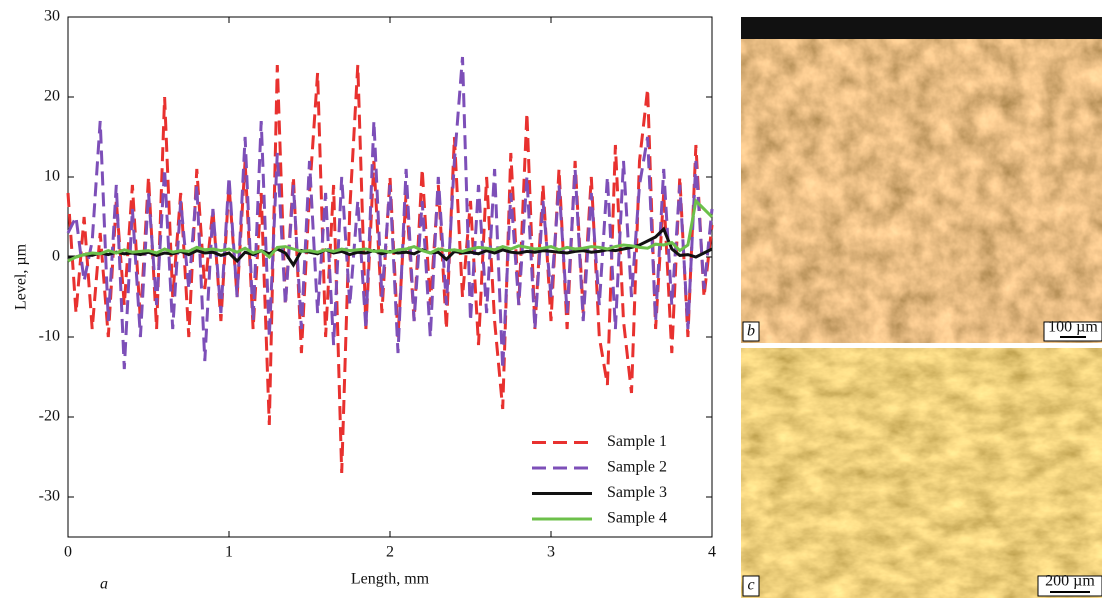  Describe the element at coordinates (229, 552) in the screenshot. I see `x-tick-label: 1` at that location.